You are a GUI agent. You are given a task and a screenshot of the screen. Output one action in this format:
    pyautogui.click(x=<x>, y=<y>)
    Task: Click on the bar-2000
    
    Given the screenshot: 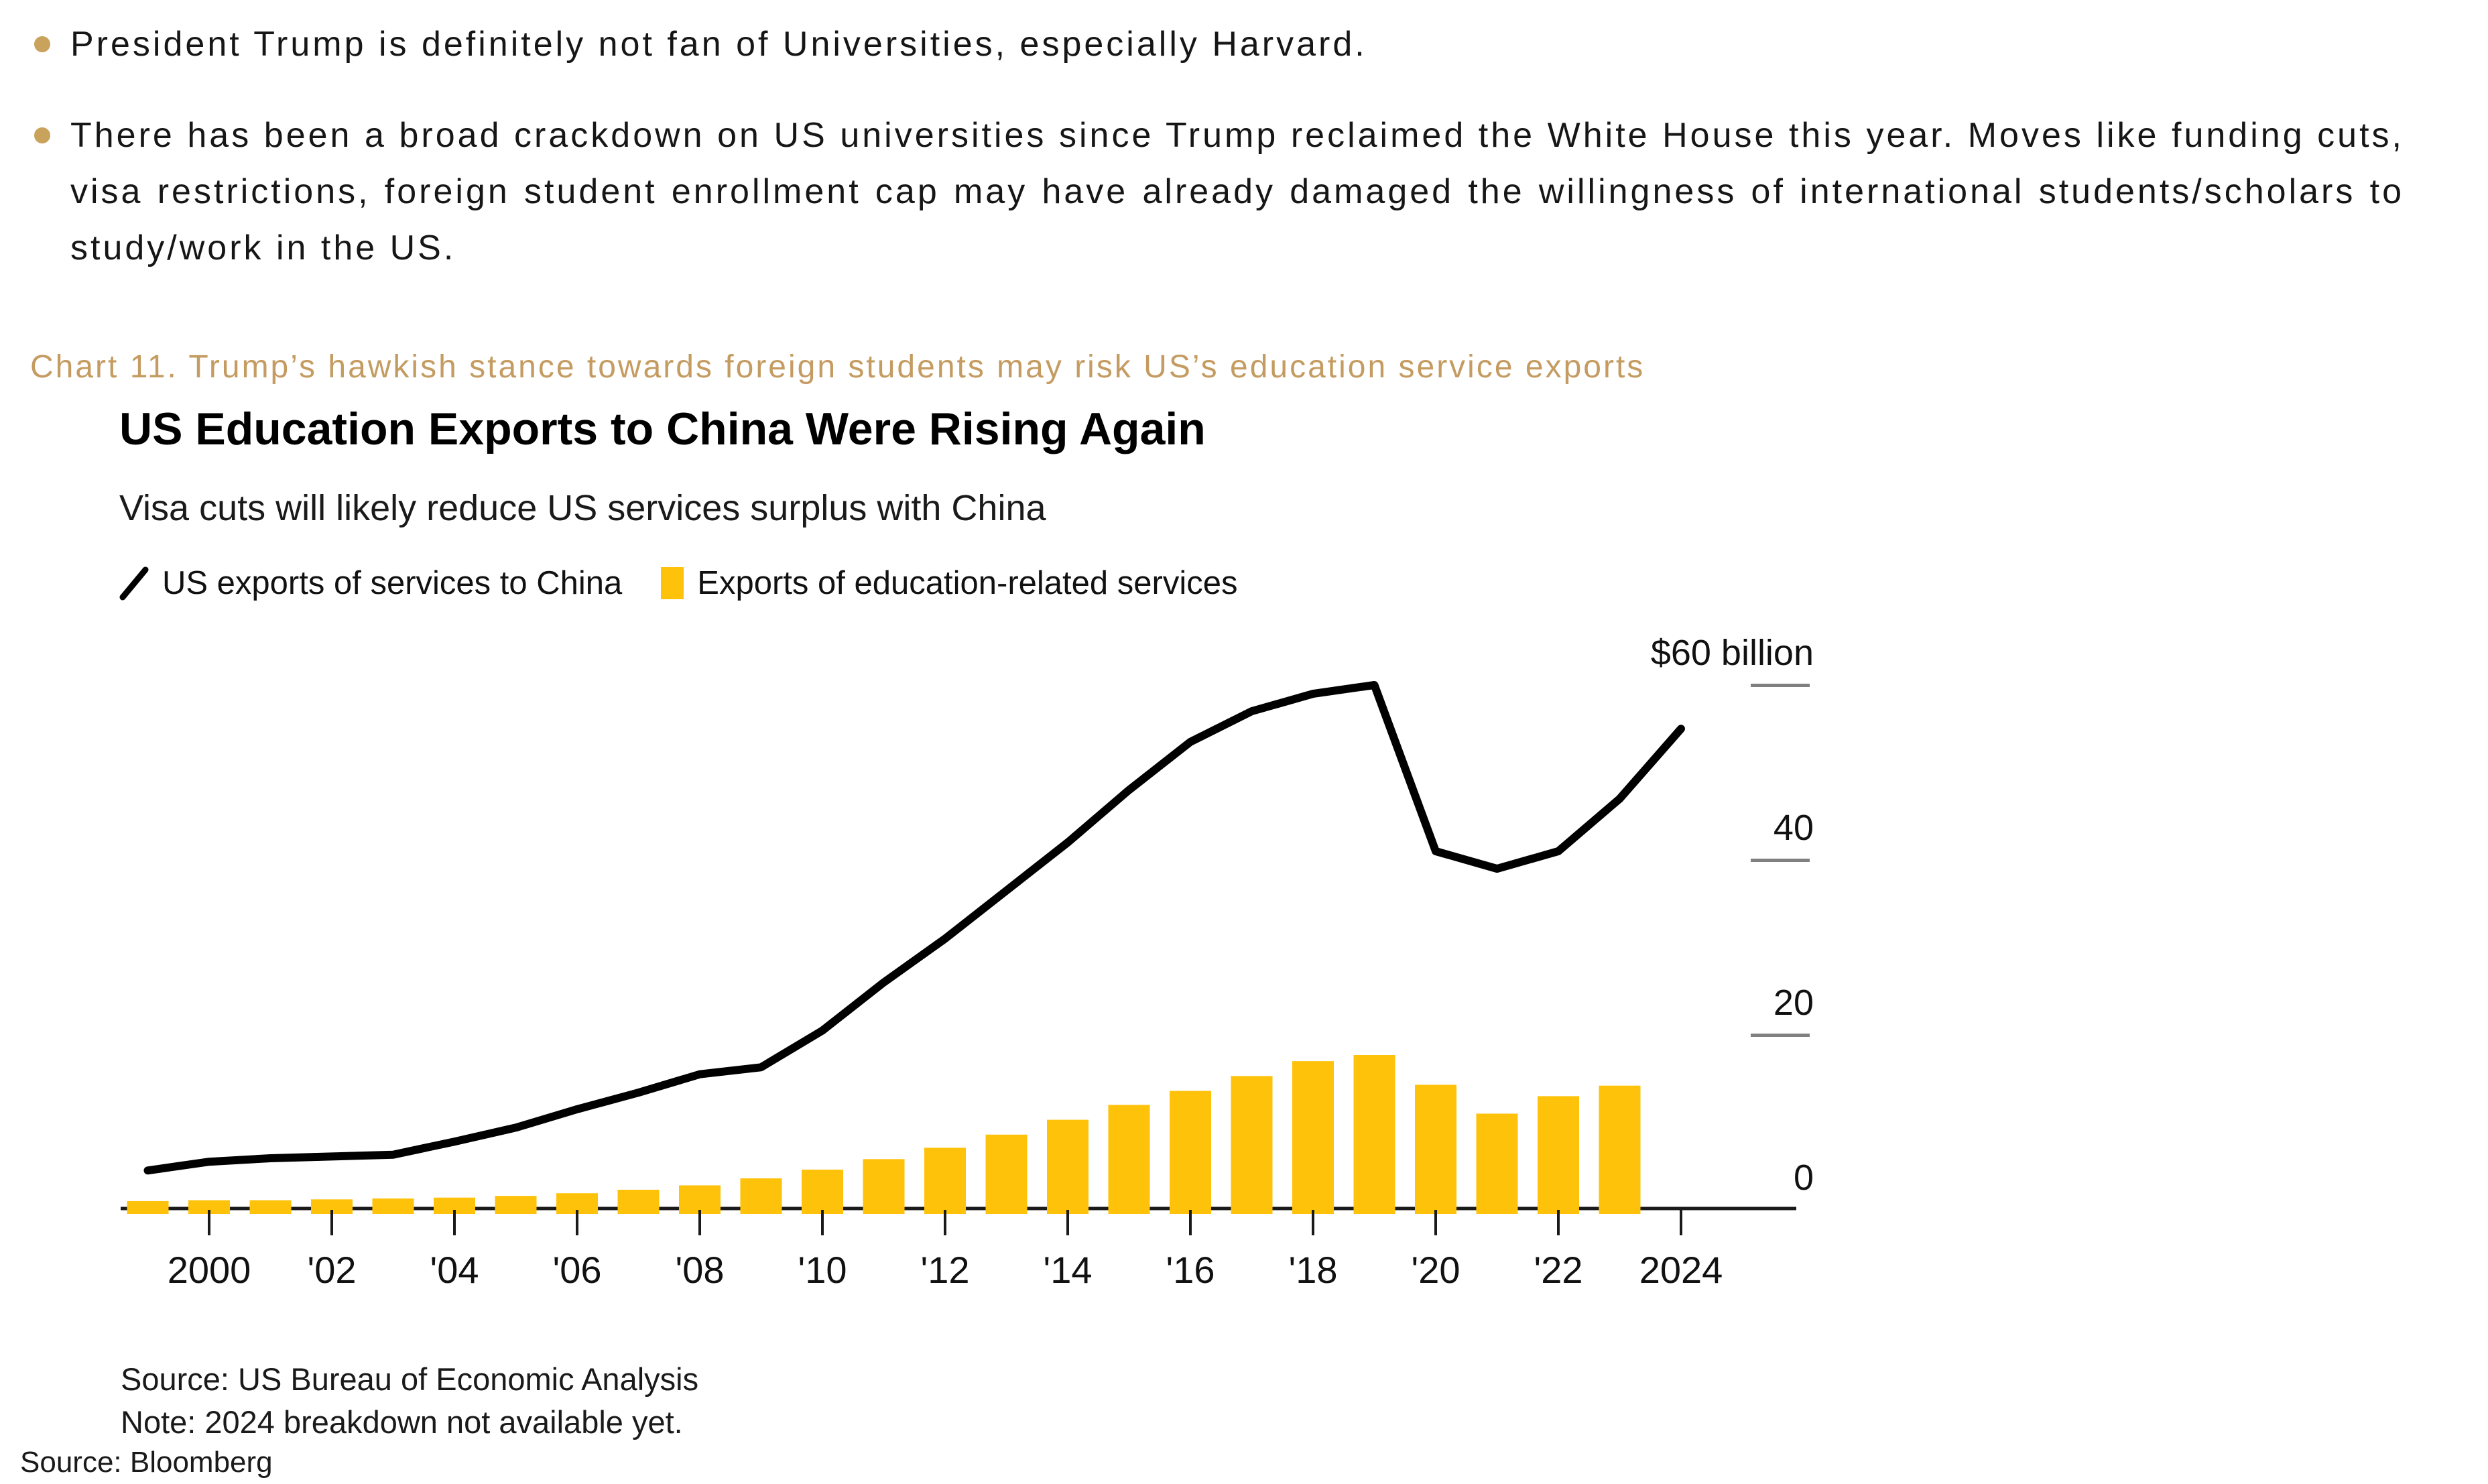 What is the action you would take?
    pyautogui.click(x=209, y=1207)
    